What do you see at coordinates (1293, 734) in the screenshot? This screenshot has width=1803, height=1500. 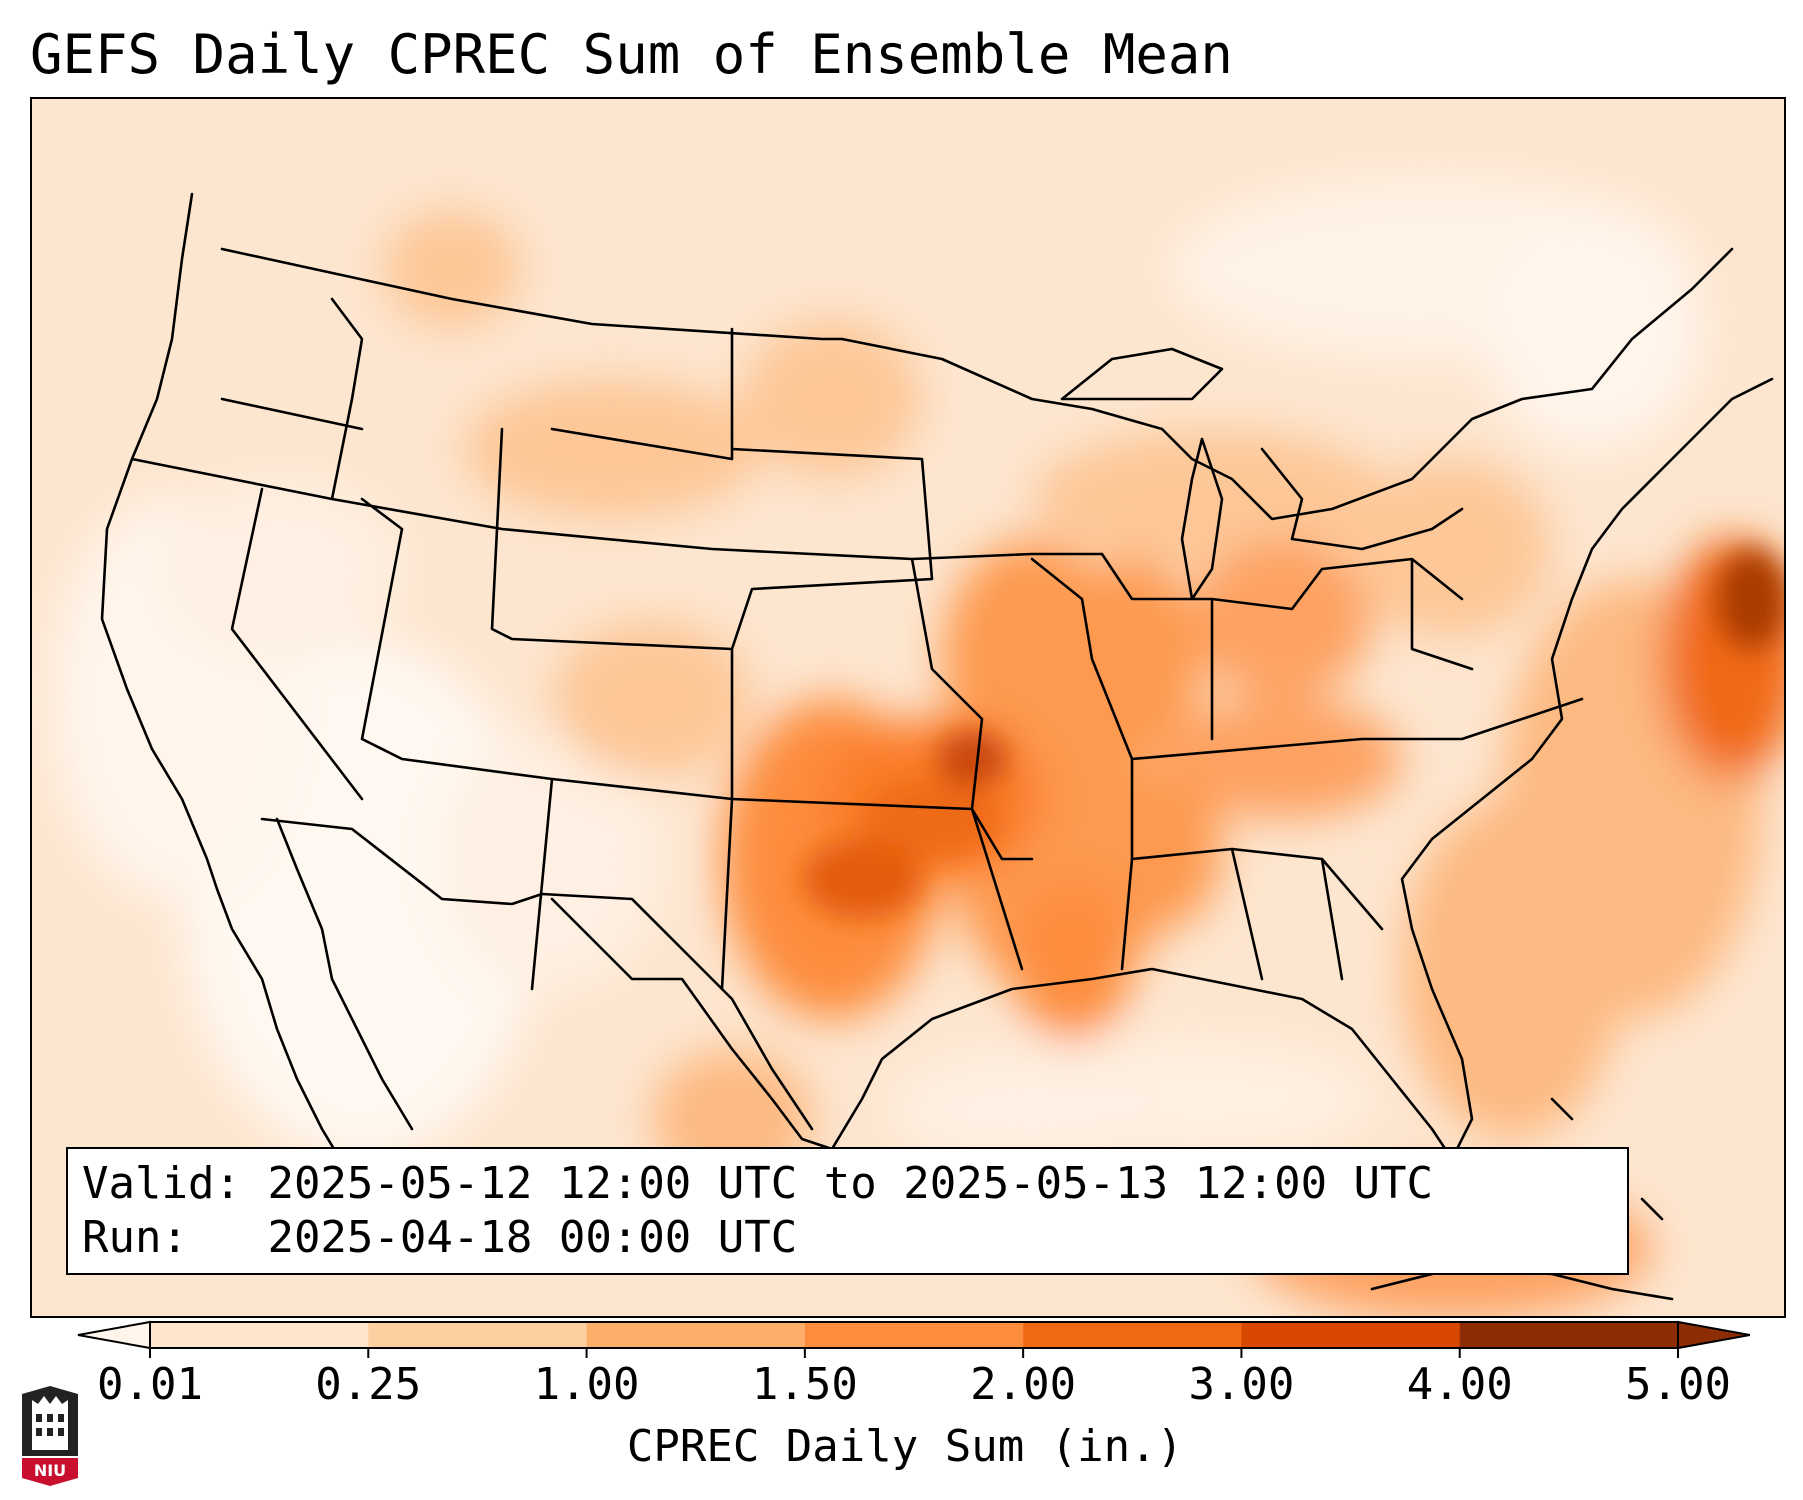 I see `precip-core` at bounding box center [1293, 734].